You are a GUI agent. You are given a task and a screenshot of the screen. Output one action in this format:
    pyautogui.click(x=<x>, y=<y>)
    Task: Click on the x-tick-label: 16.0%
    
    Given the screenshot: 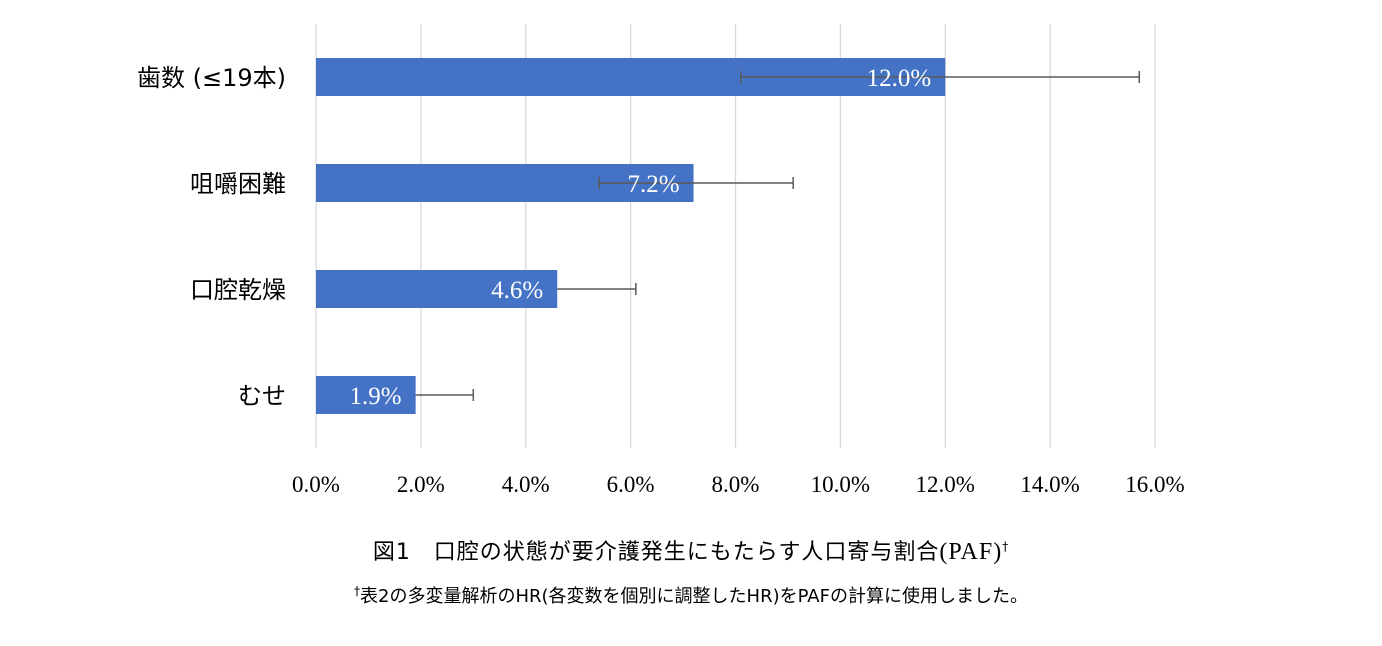 What is the action you would take?
    pyautogui.click(x=1154, y=484)
    